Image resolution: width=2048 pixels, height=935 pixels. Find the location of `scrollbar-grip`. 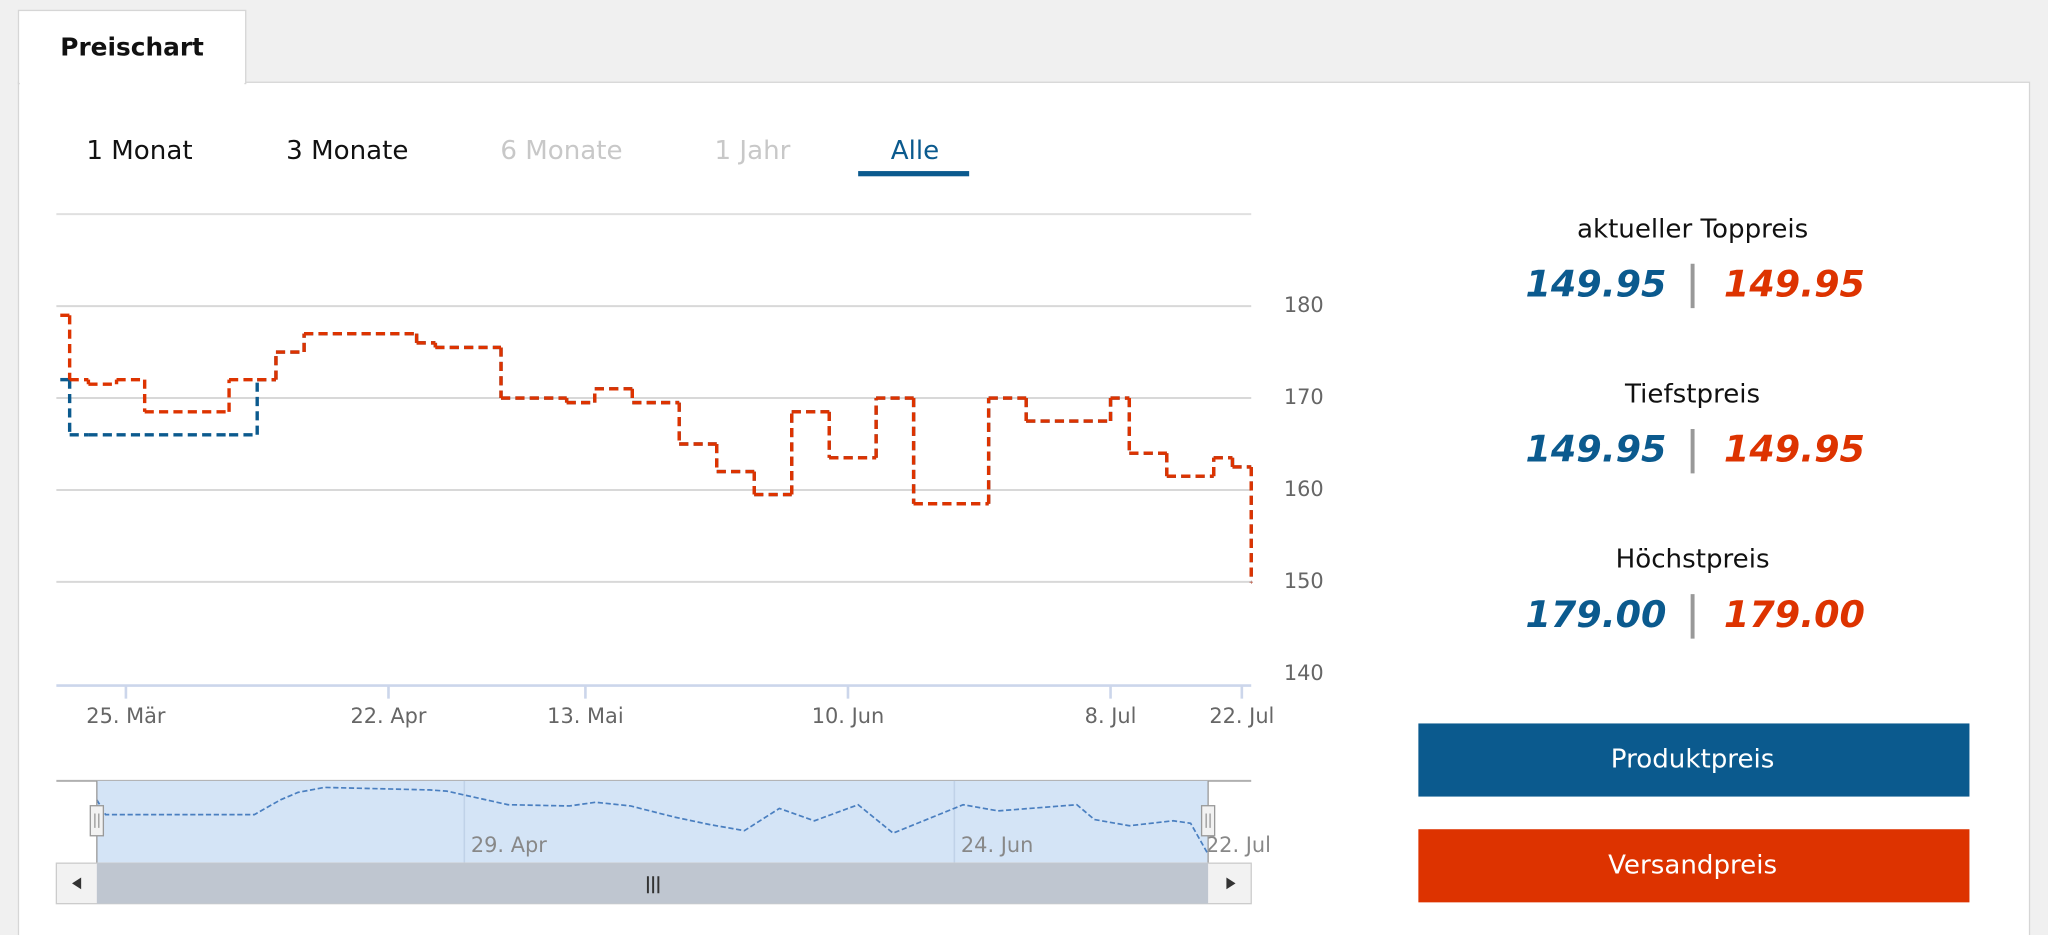

scrollbar-grip is located at coordinates (653, 885).